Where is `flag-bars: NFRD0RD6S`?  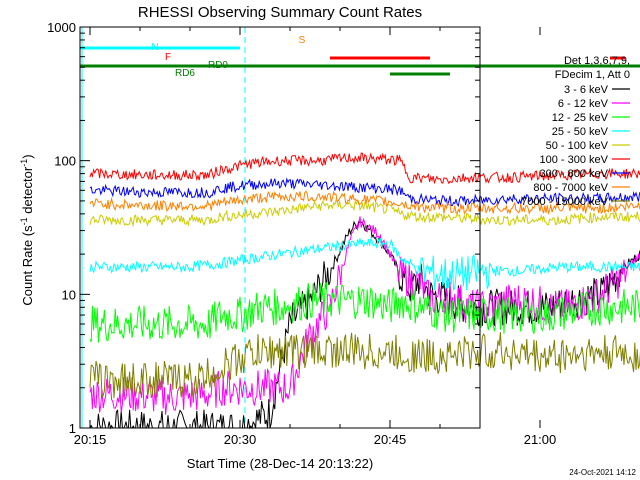 flag-bars: NFRD0RD6S is located at coordinates (360, 57).